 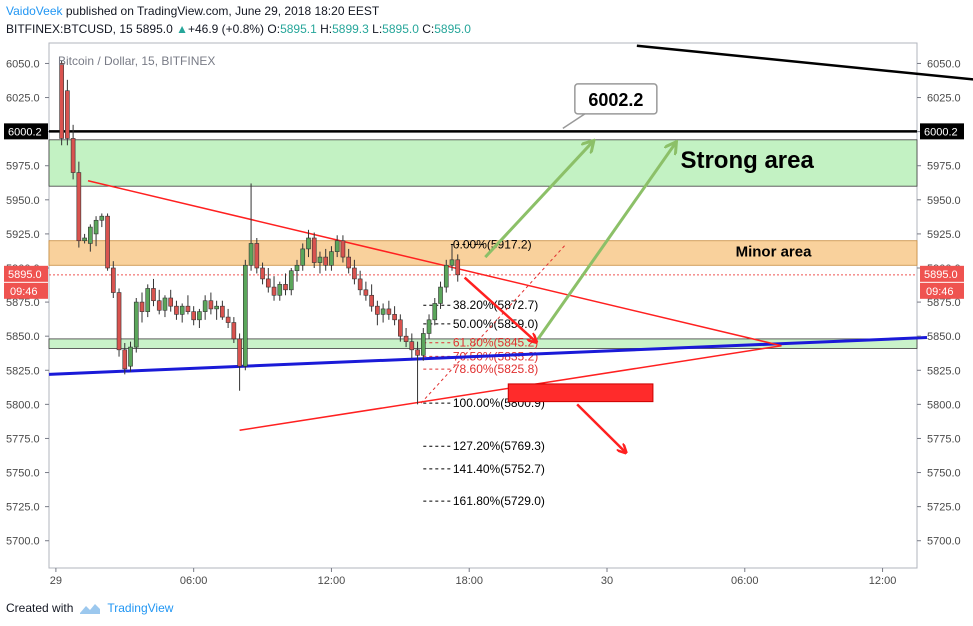 What do you see at coordinates (580, 393) in the screenshot?
I see `red-block` at bounding box center [580, 393].